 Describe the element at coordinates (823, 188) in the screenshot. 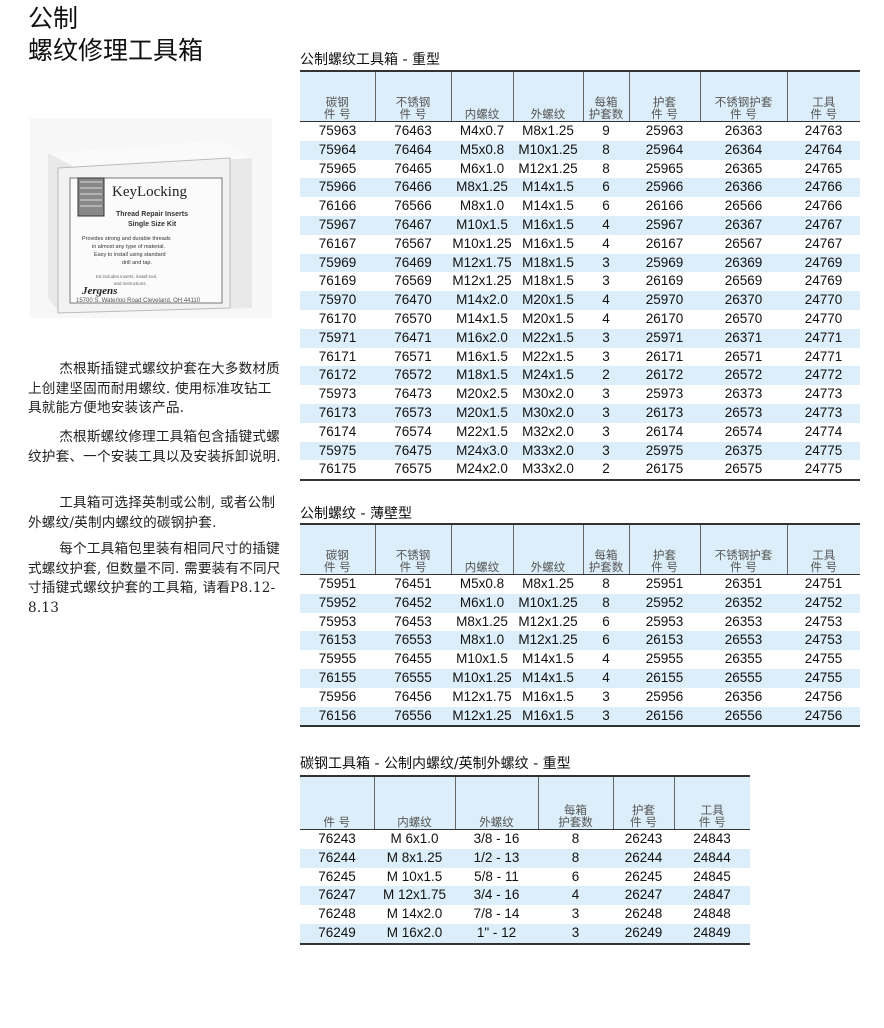

I see `table-cell: 24766` at that location.